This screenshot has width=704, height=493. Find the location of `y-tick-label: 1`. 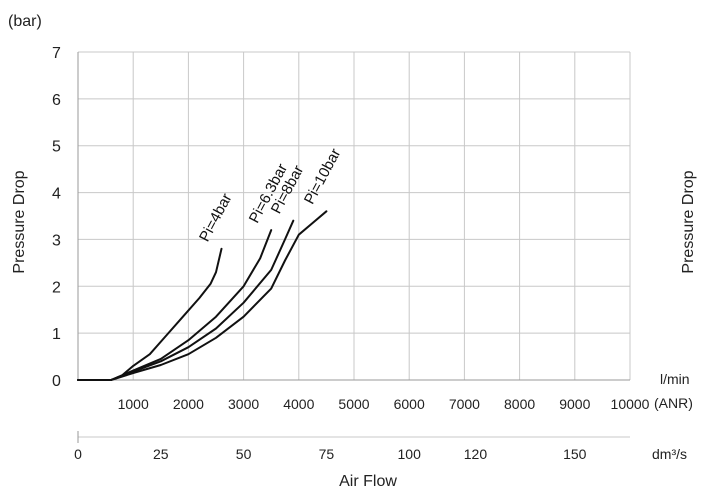

y-tick-label: 1 is located at coordinates (56, 334).